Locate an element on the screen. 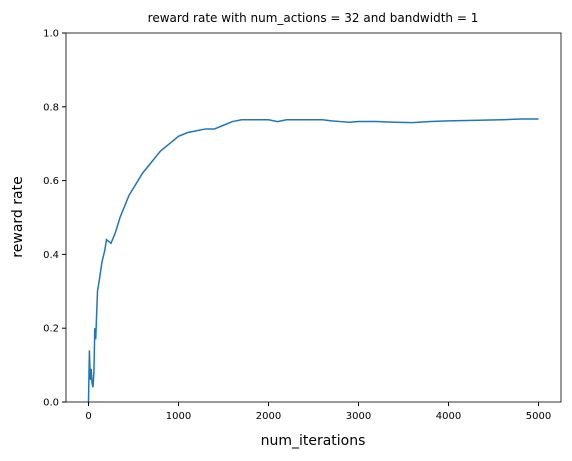  x-tick-label: 1000 is located at coordinates (178, 416).